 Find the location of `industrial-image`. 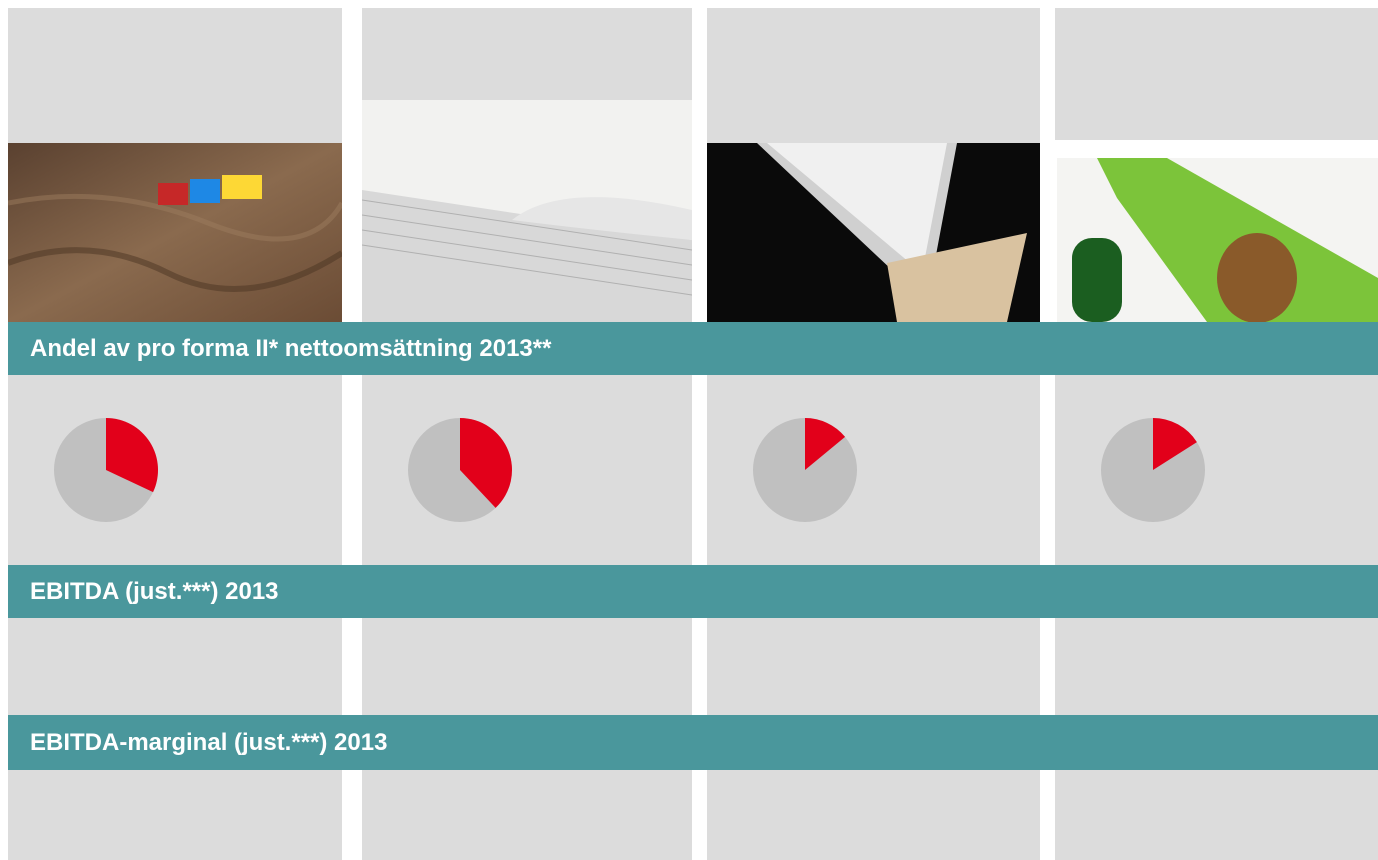

industrial-image is located at coordinates (873, 232).